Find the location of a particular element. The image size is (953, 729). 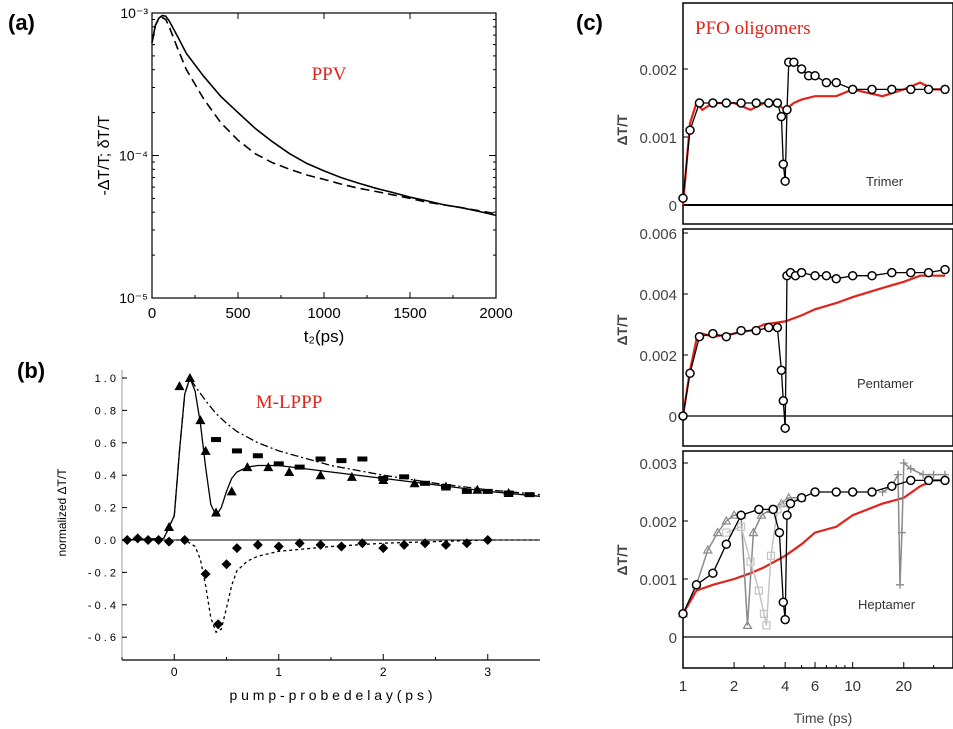

panel-a-xtick-label: 1500 is located at coordinates (409, 313).